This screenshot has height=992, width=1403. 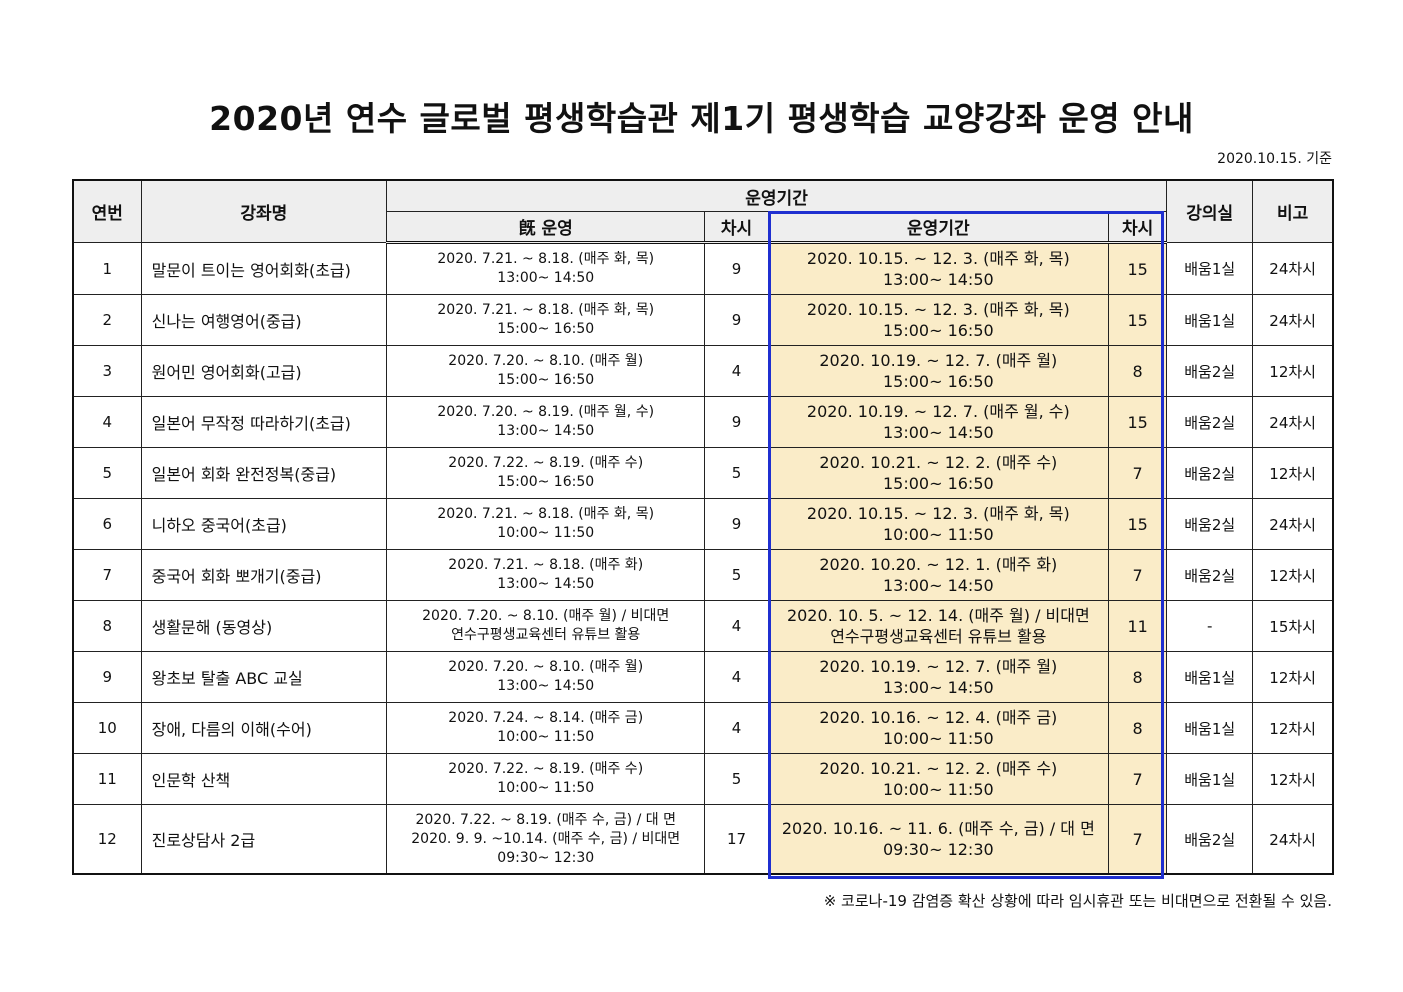 I want to click on row-course: 왕초보 탈출 ABC 교실, so click(x=263, y=677).